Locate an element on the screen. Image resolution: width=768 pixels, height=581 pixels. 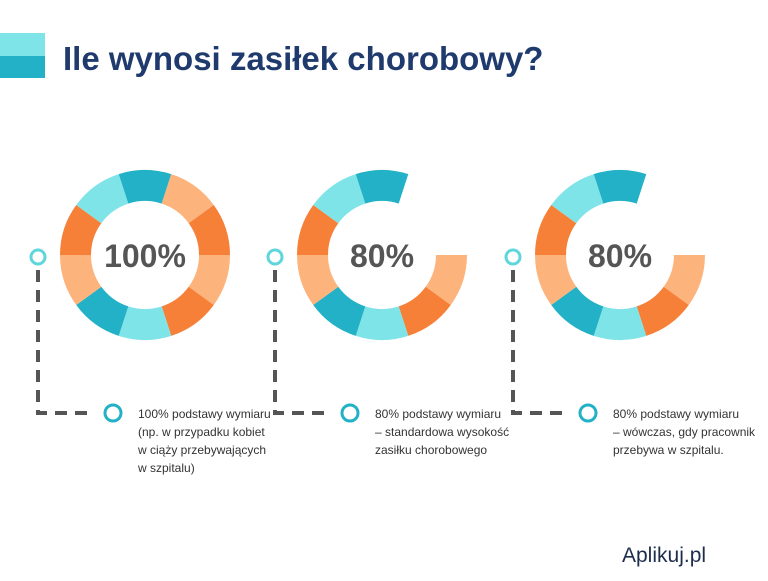
logo: Aplikuj.pl is located at coordinates (664, 555).